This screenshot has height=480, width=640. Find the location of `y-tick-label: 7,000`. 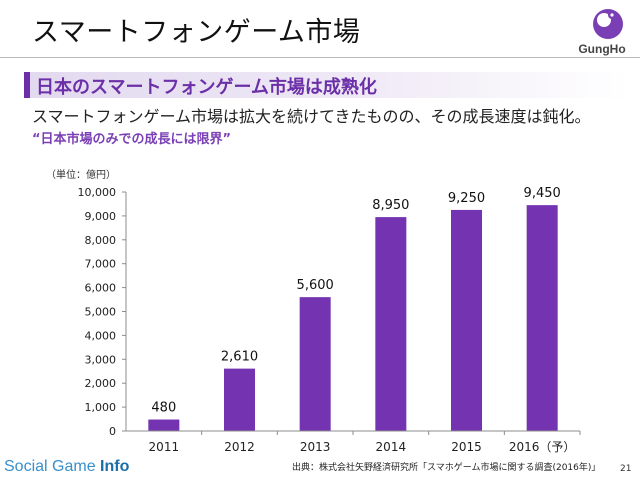

y-tick-label: 7,000 is located at coordinates (101, 264).